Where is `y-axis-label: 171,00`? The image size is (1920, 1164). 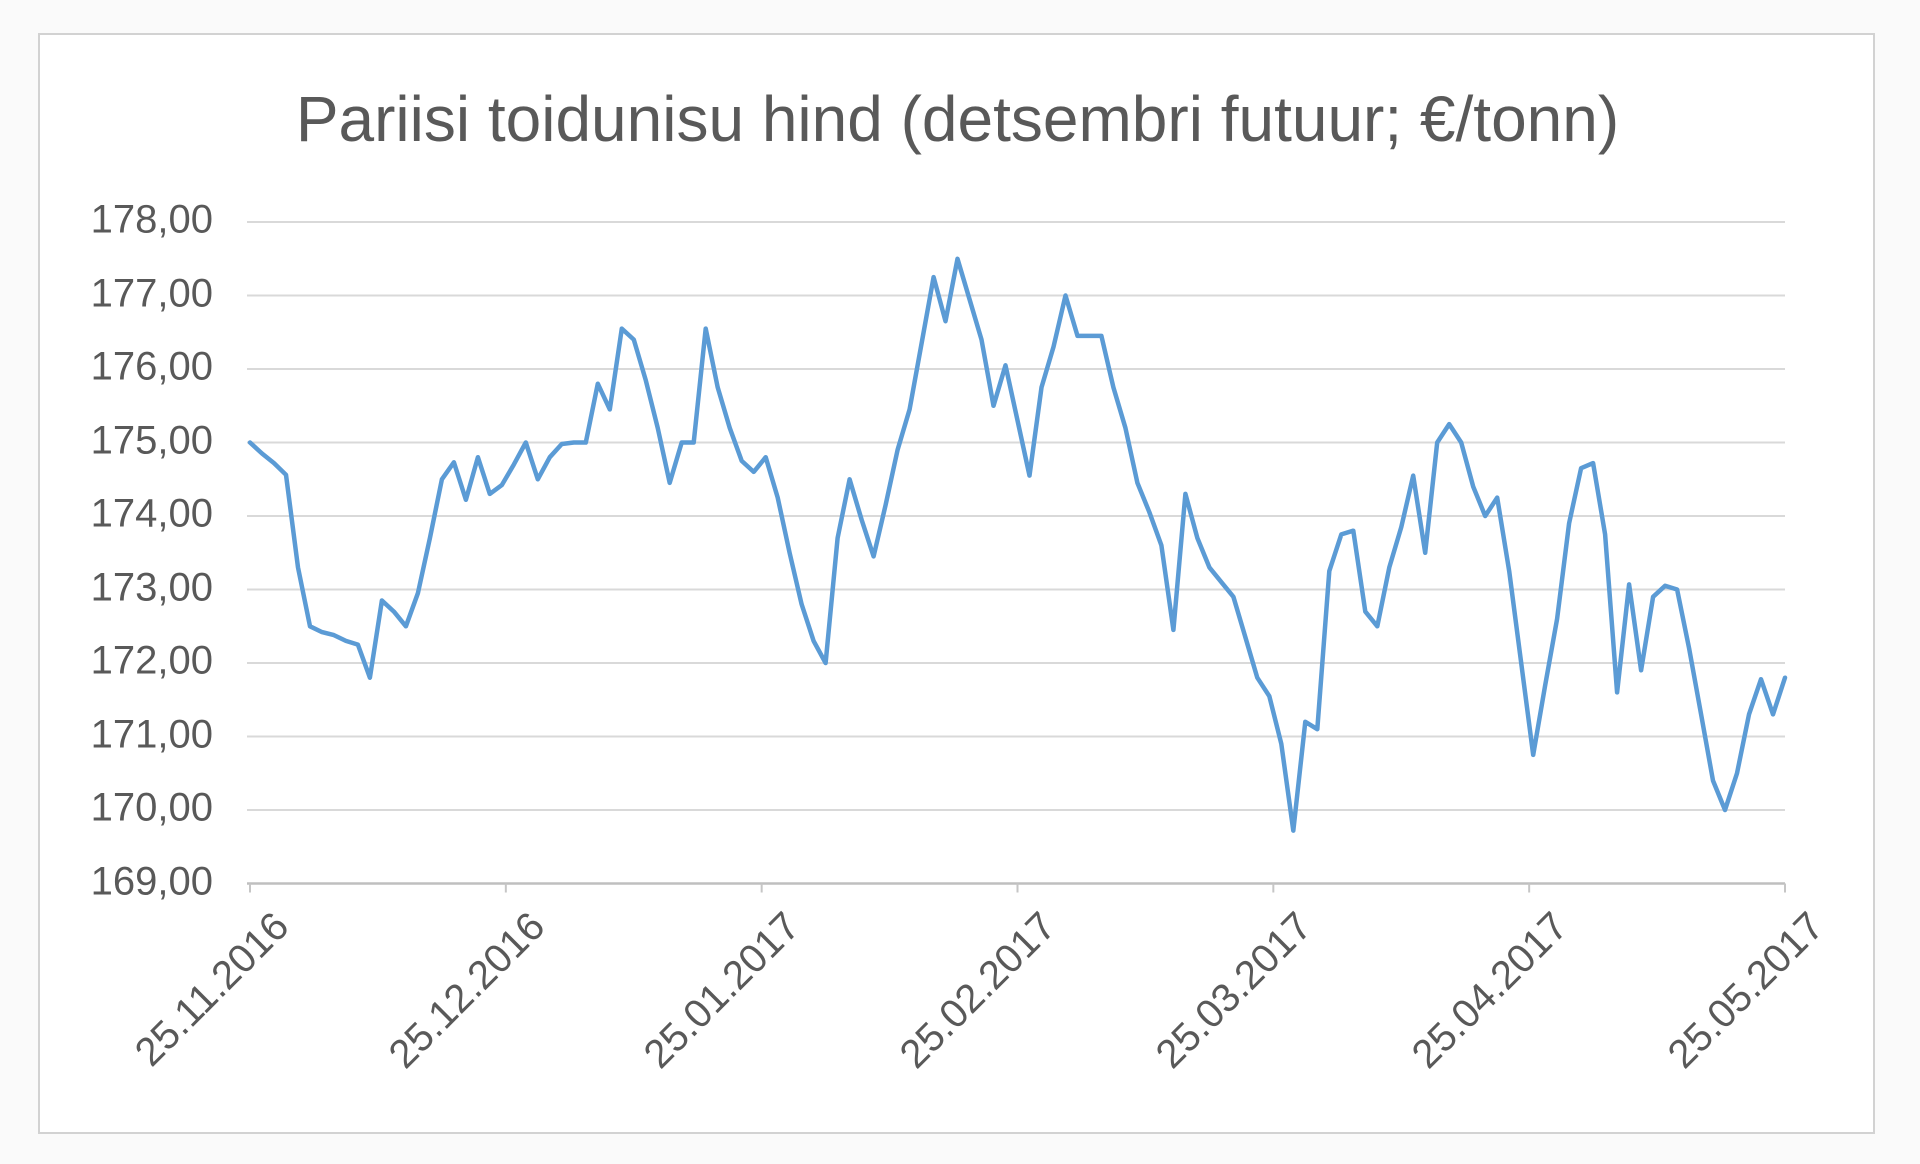
y-axis-label: 171,00 is located at coordinates (151, 734).